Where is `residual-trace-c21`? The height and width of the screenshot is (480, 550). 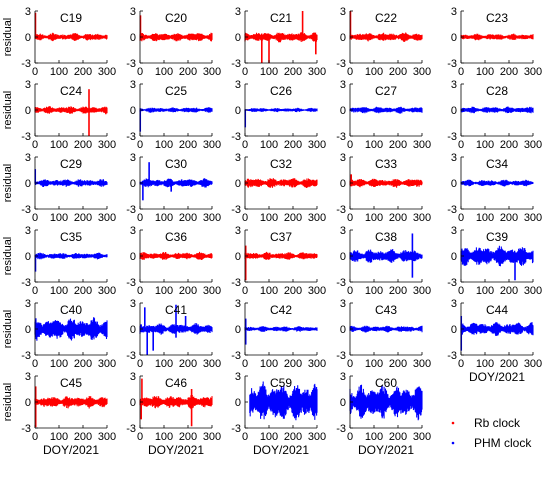
residual-trace-c21 is located at coordinates (281, 37).